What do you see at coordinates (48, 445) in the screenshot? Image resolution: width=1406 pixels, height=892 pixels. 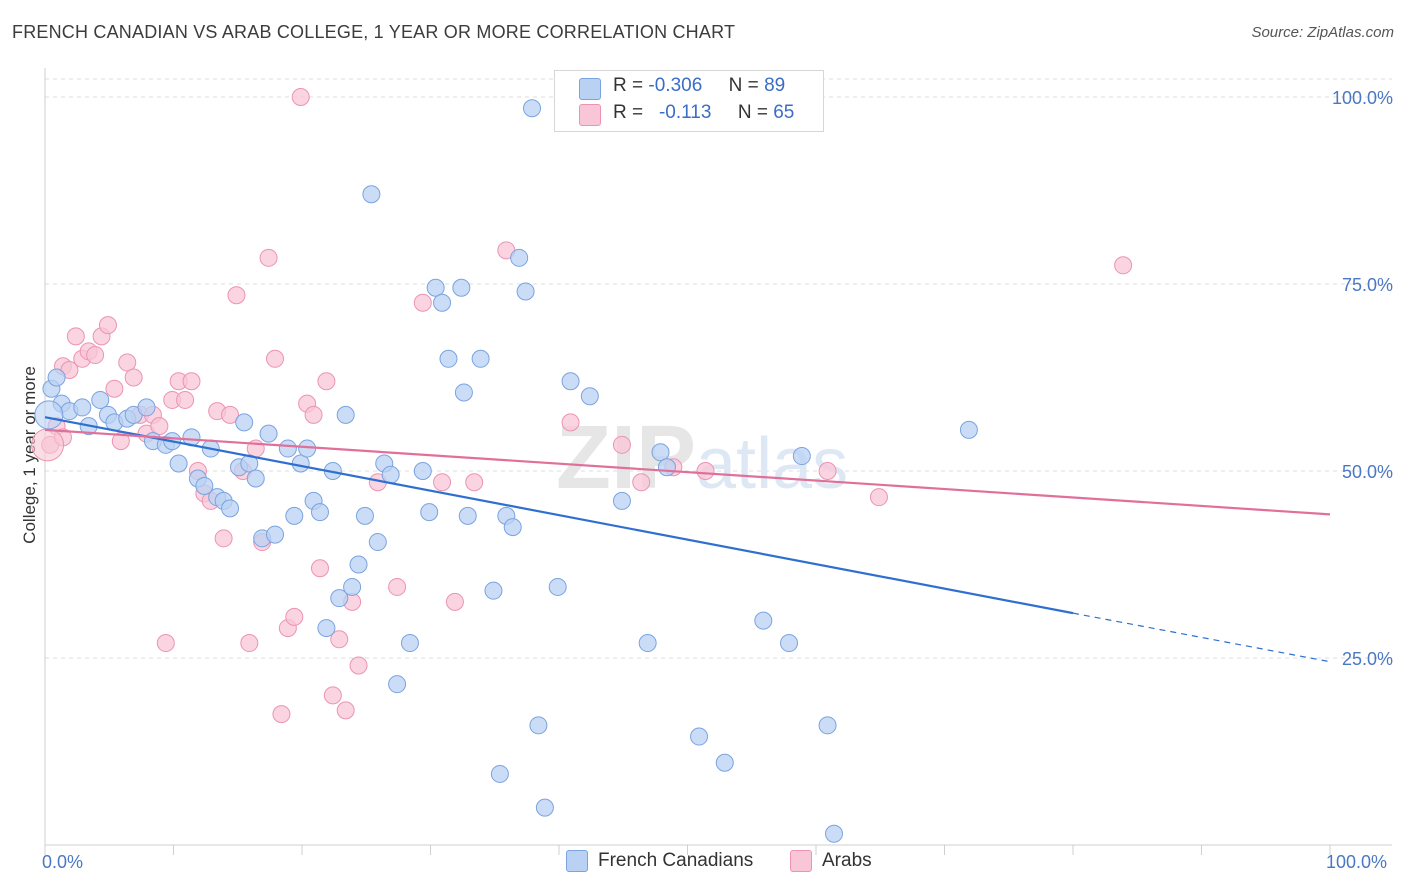 I see `arab-point-large` at bounding box center [48, 445].